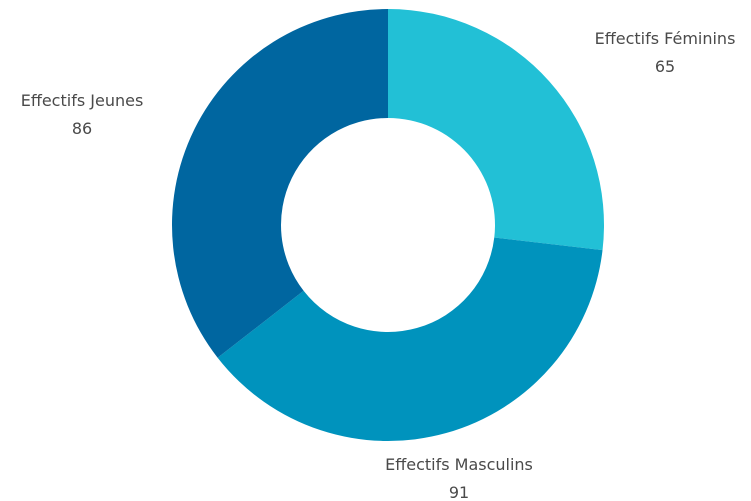  I want to click on slice-value-label: 86, so click(82, 128).